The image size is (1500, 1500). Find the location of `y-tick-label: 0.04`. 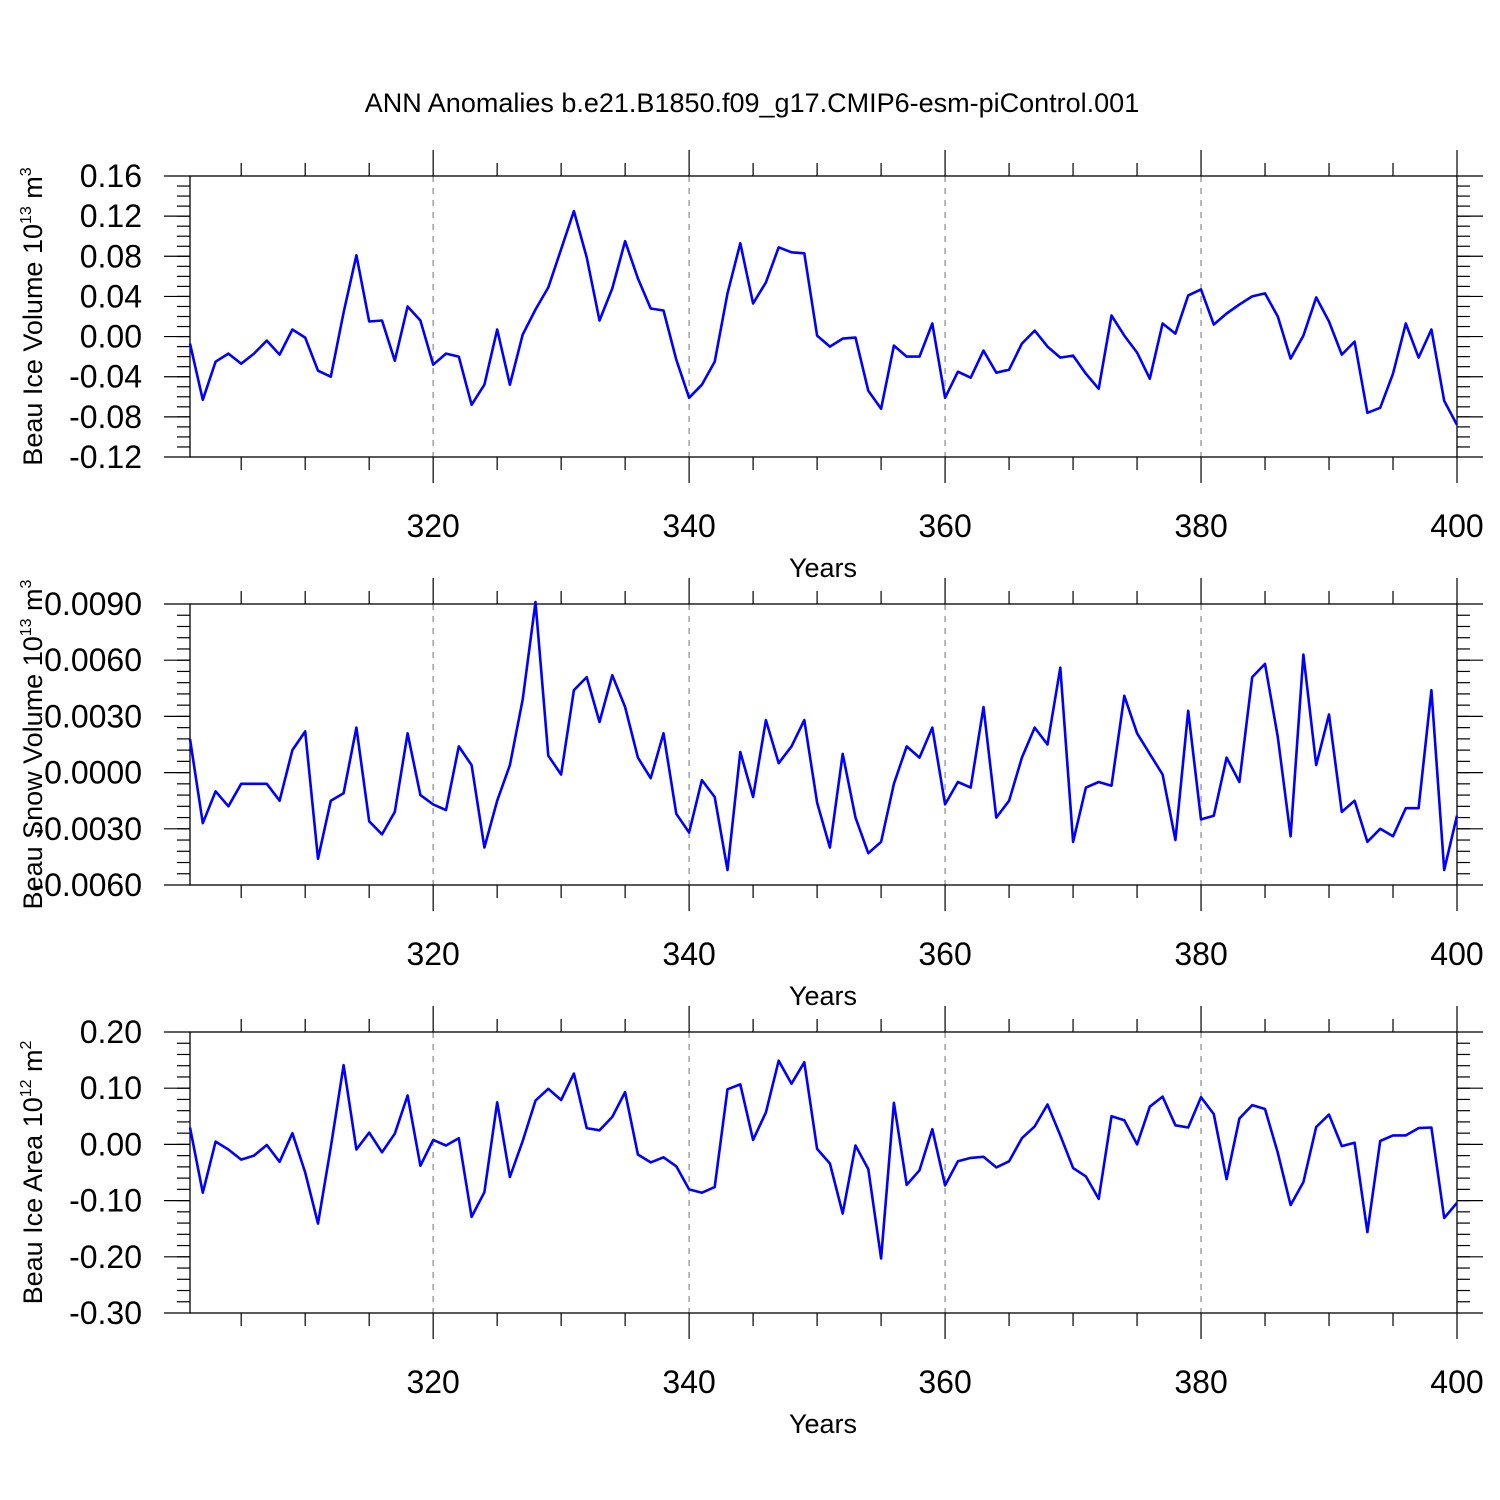

y-tick-label: 0.04 is located at coordinates (111, 296).